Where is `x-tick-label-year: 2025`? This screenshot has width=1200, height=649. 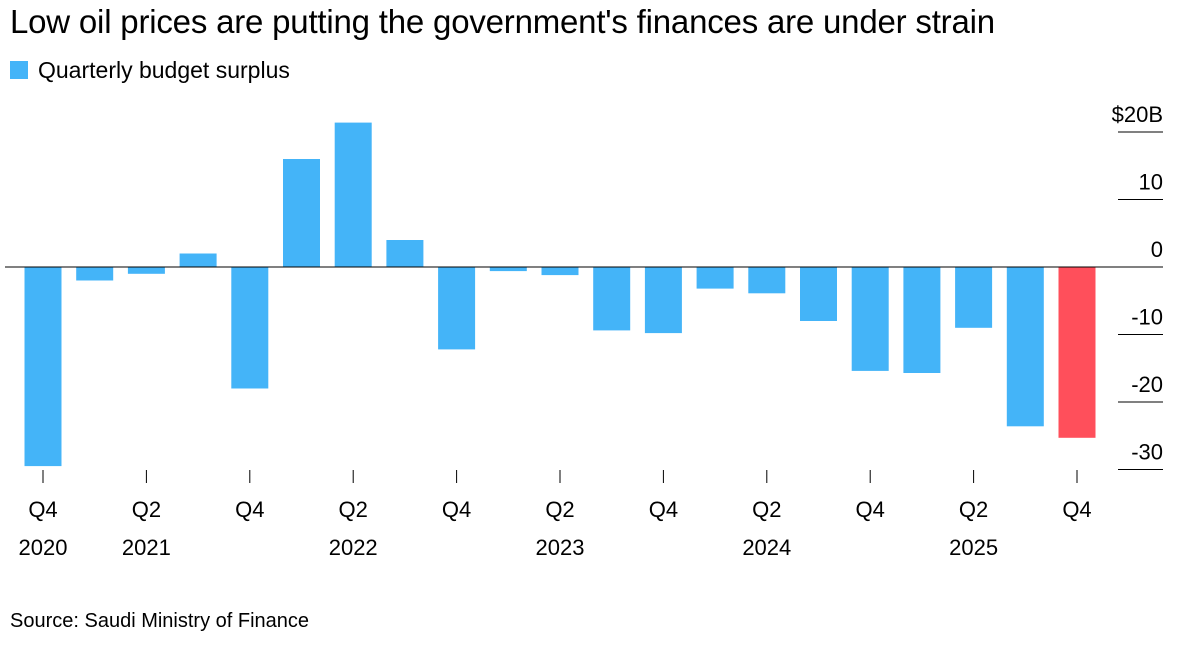 x-tick-label-year: 2025 is located at coordinates (973, 547).